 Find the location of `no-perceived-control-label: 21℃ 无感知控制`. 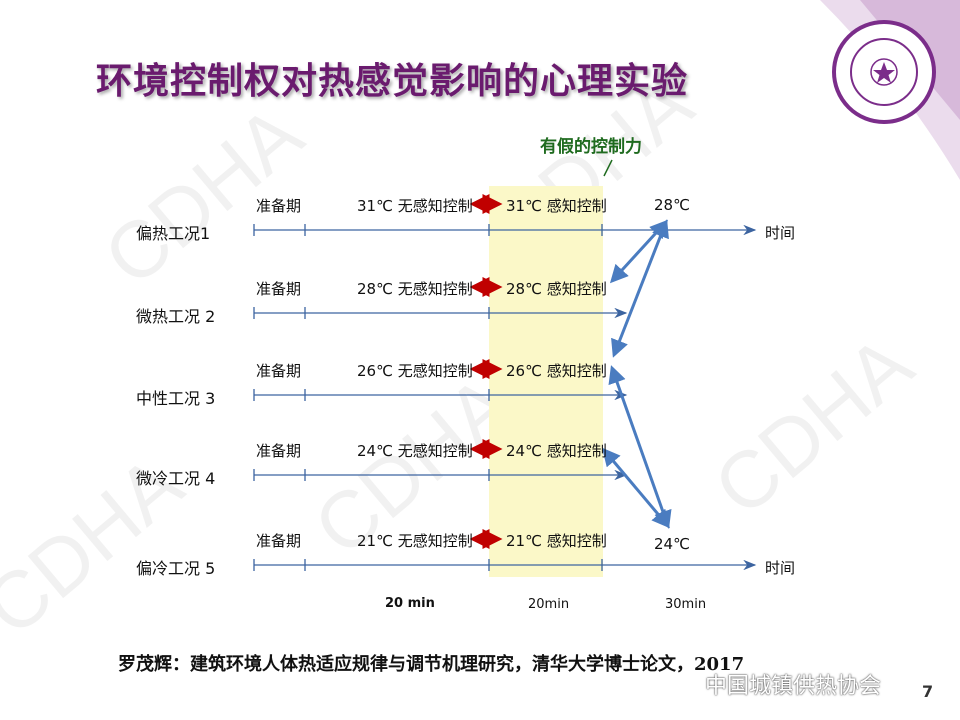

no-perceived-control-label: 21℃ 无感知控制 is located at coordinates (415, 541).